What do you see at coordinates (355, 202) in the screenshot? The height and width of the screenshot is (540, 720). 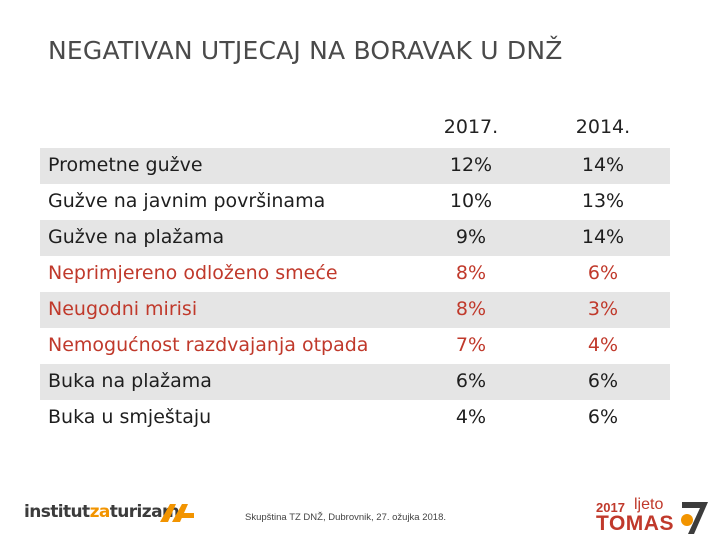 I see `table-row: Gužve na javnim površinama 10% 13%` at bounding box center [355, 202].